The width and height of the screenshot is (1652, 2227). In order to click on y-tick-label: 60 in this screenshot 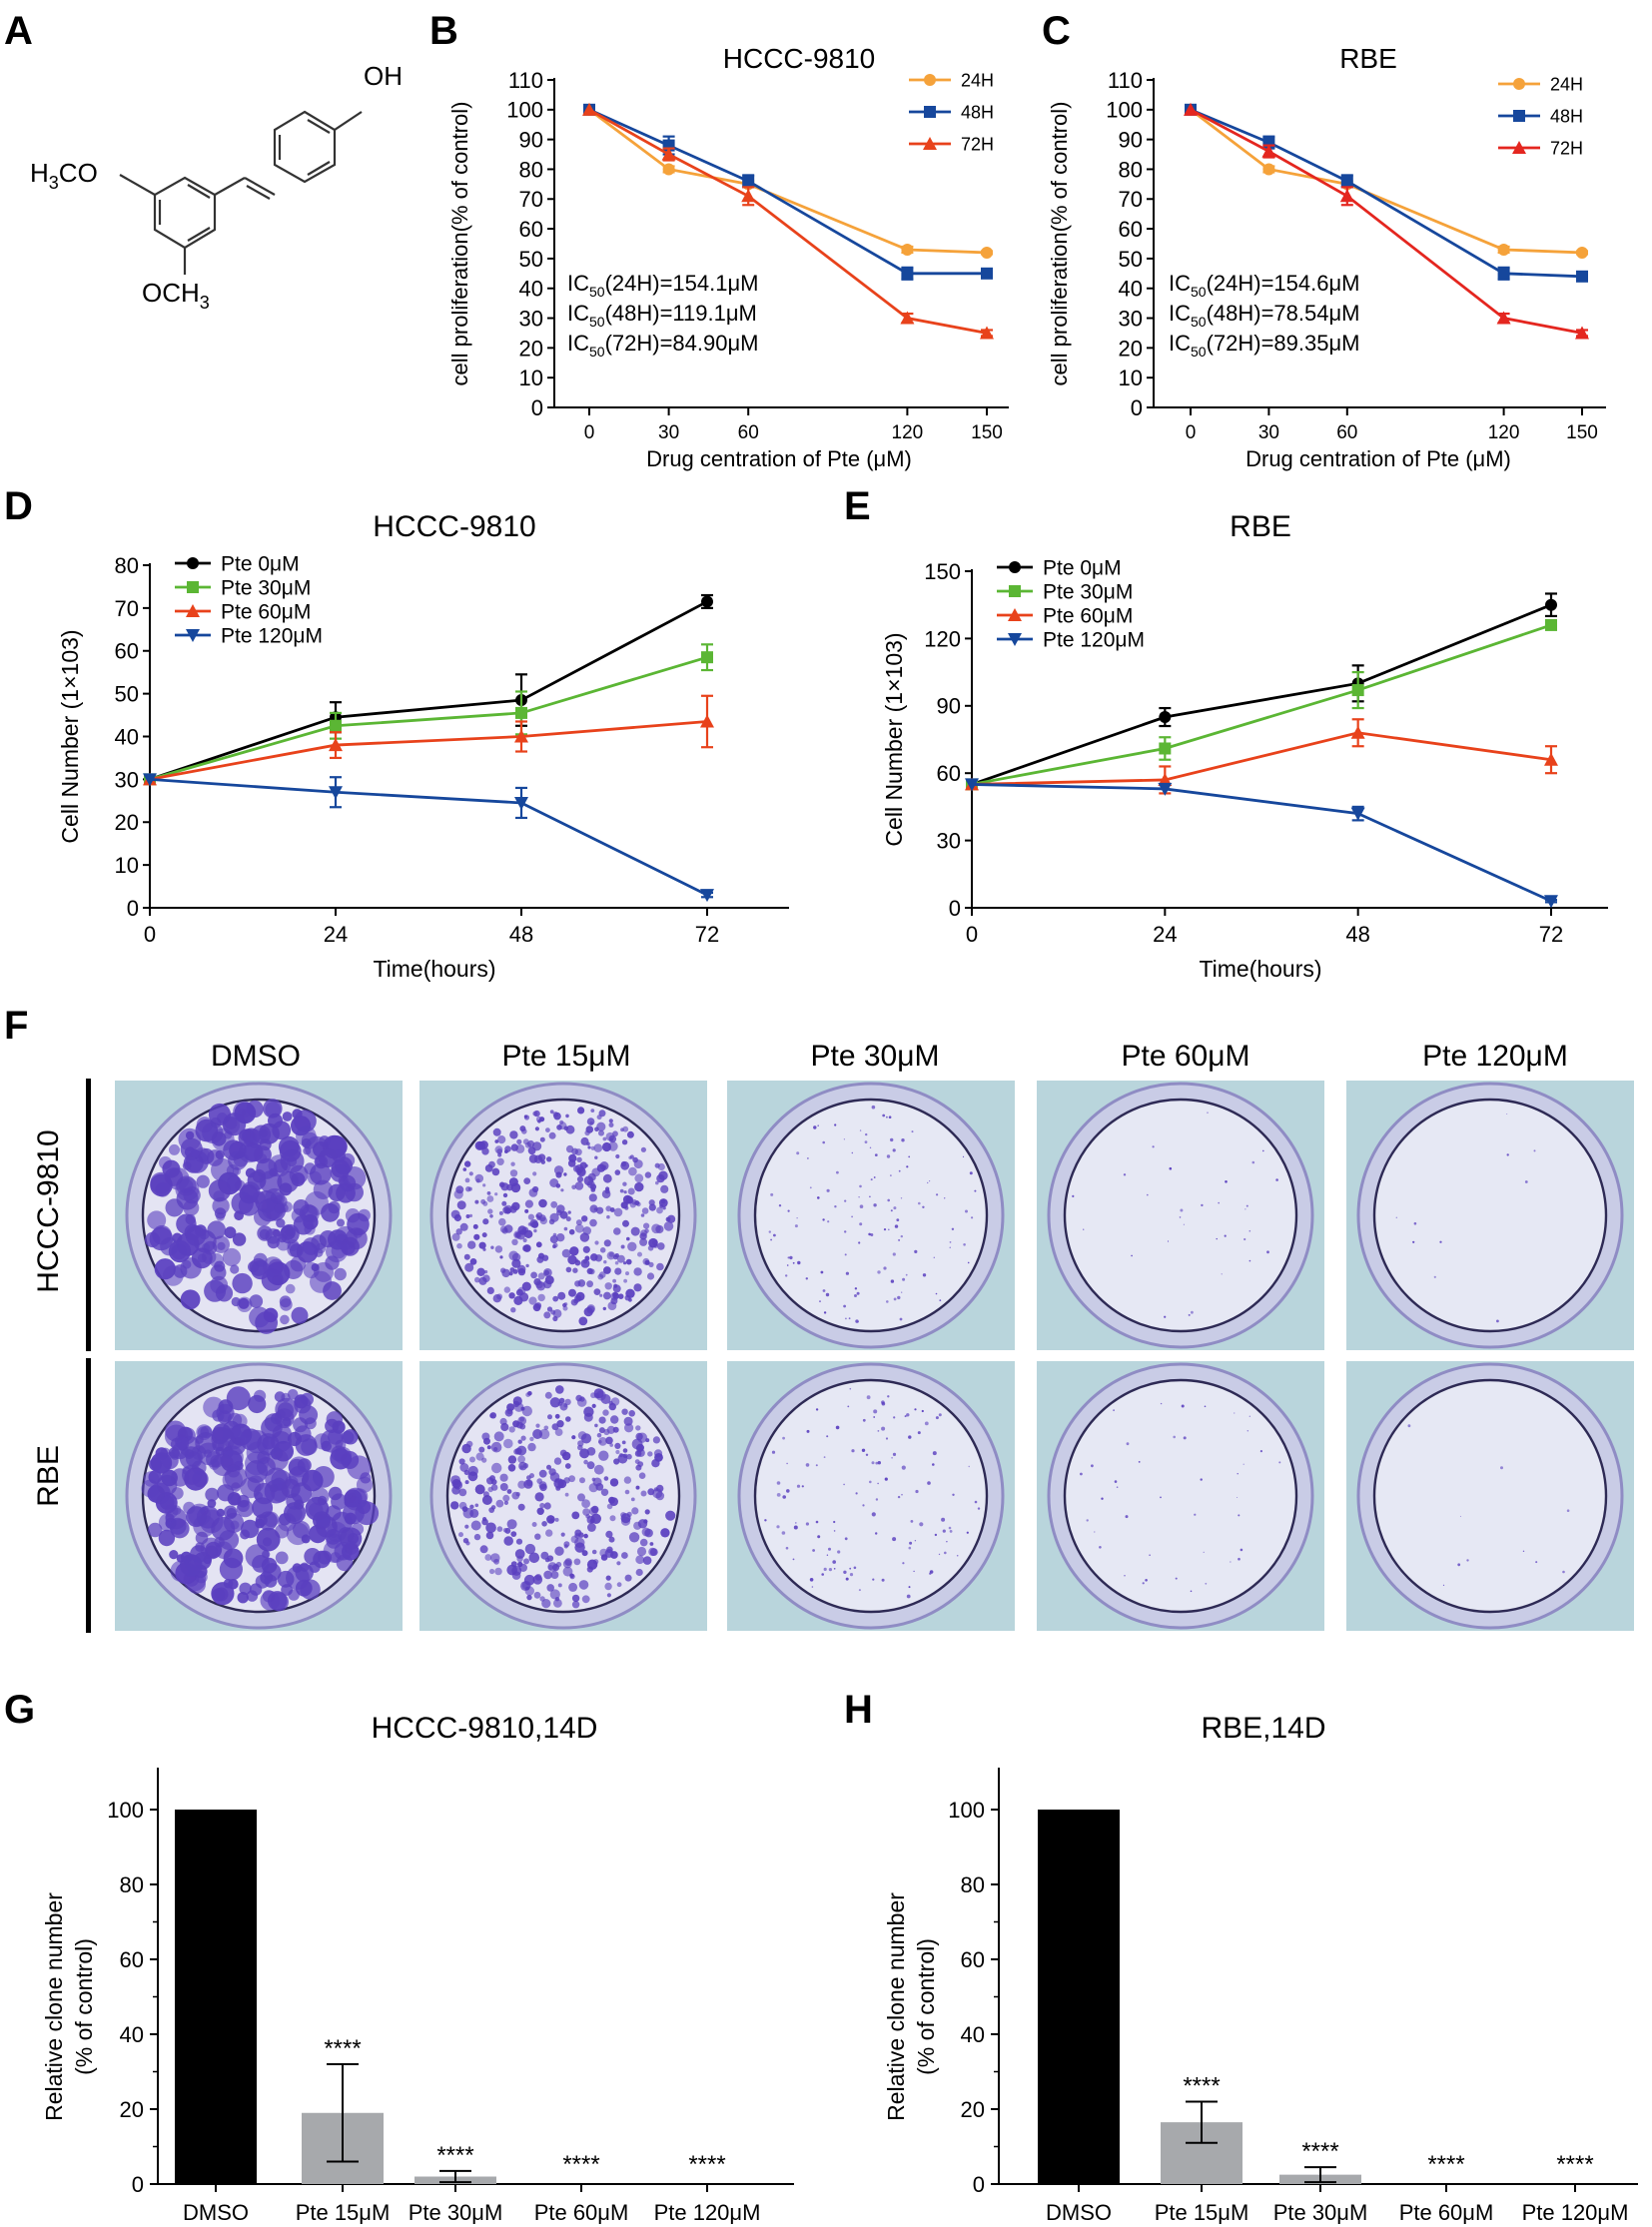, I will do `click(531, 229)`.